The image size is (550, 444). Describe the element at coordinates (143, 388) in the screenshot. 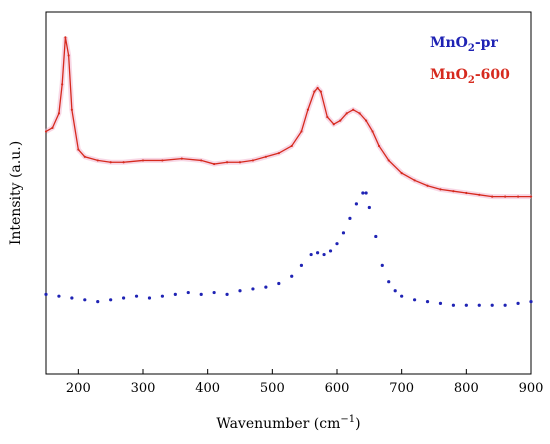

I see `x-tick-label: 300` at that location.